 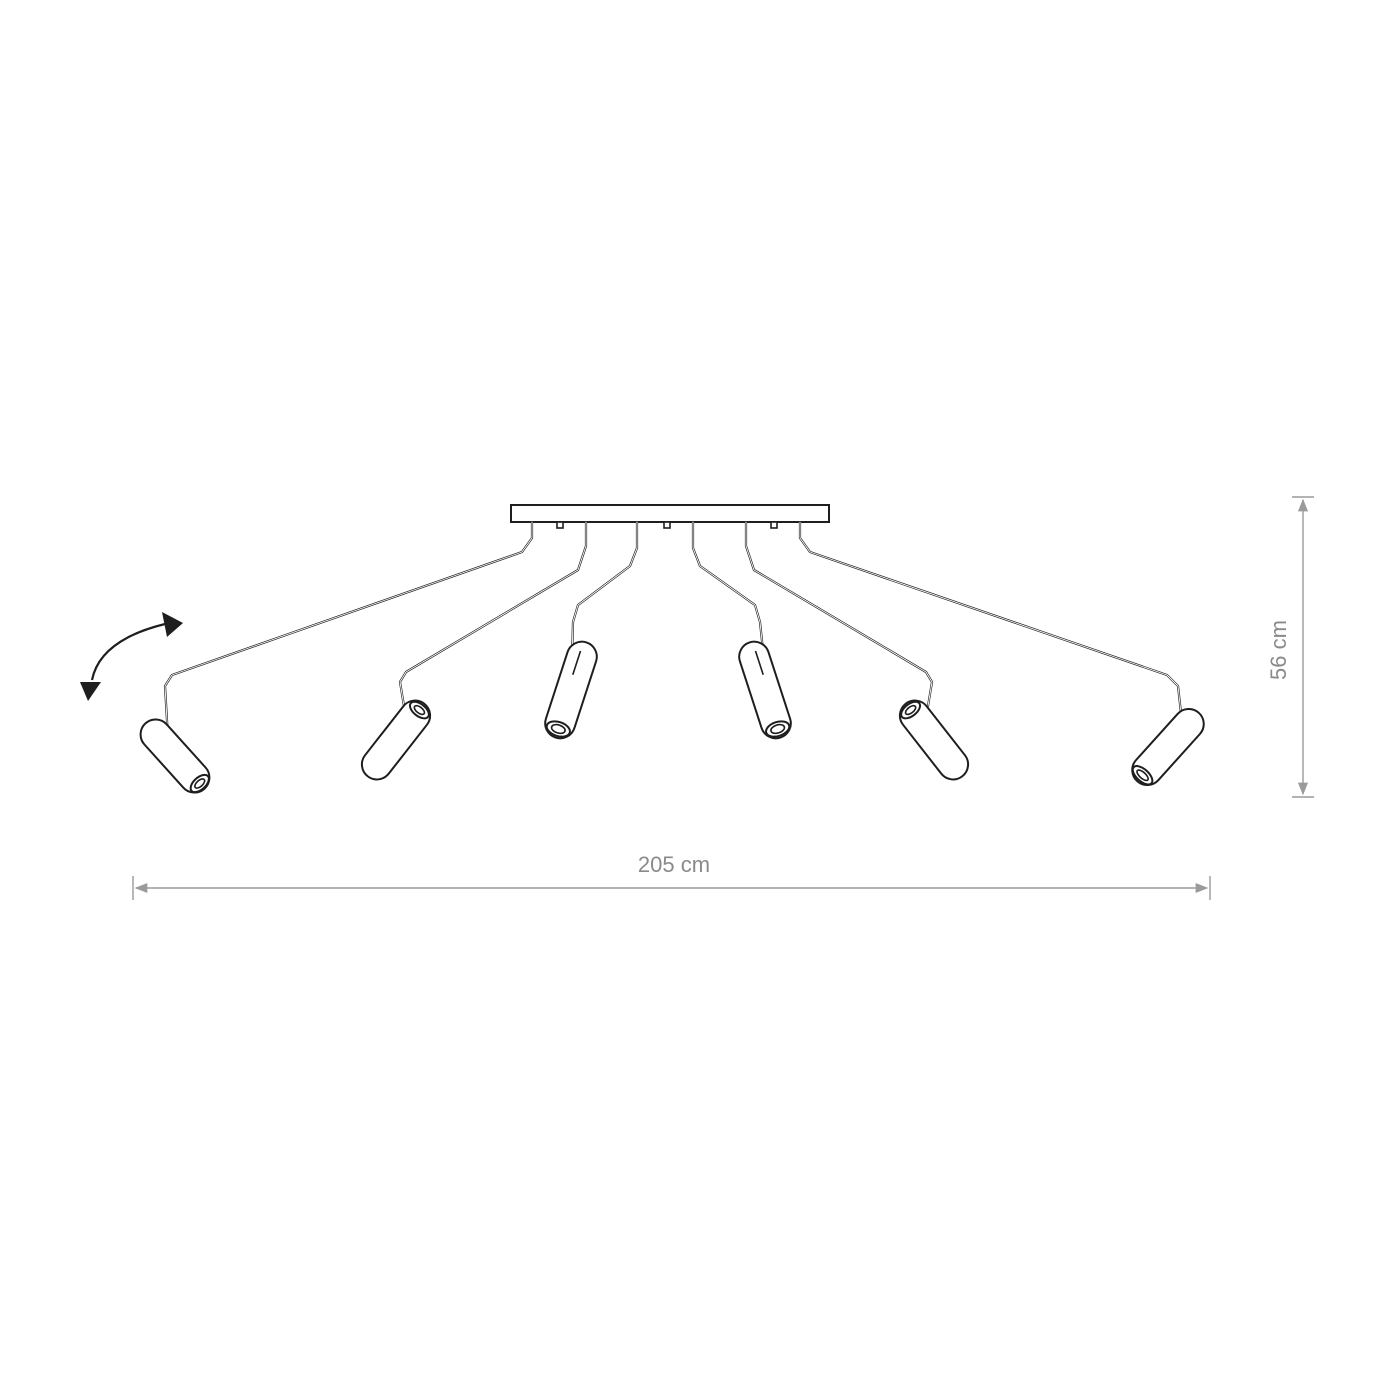 I want to click on height-dimension: 56 cm, so click(x=1290, y=647).